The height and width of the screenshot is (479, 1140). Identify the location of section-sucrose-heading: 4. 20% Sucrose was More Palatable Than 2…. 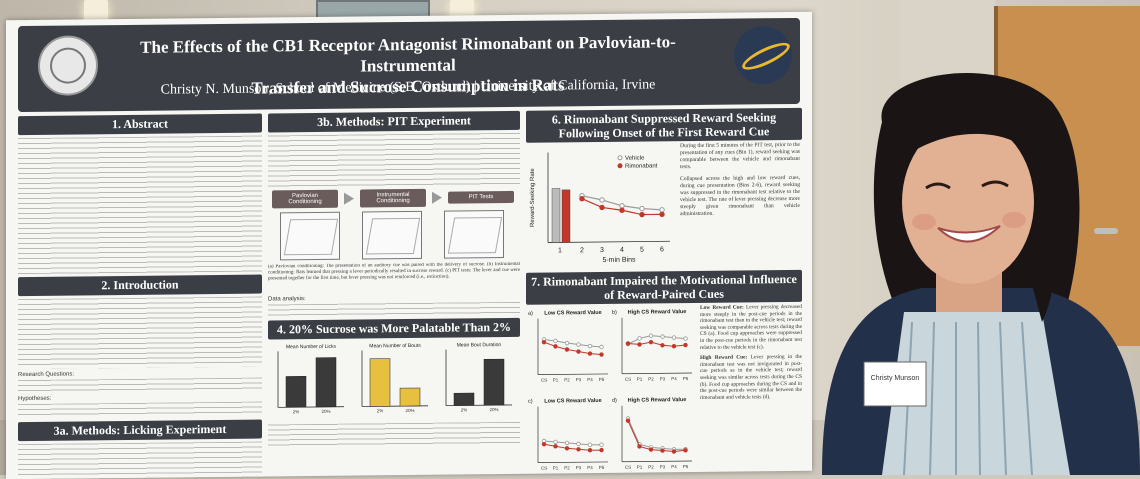
(394, 328).